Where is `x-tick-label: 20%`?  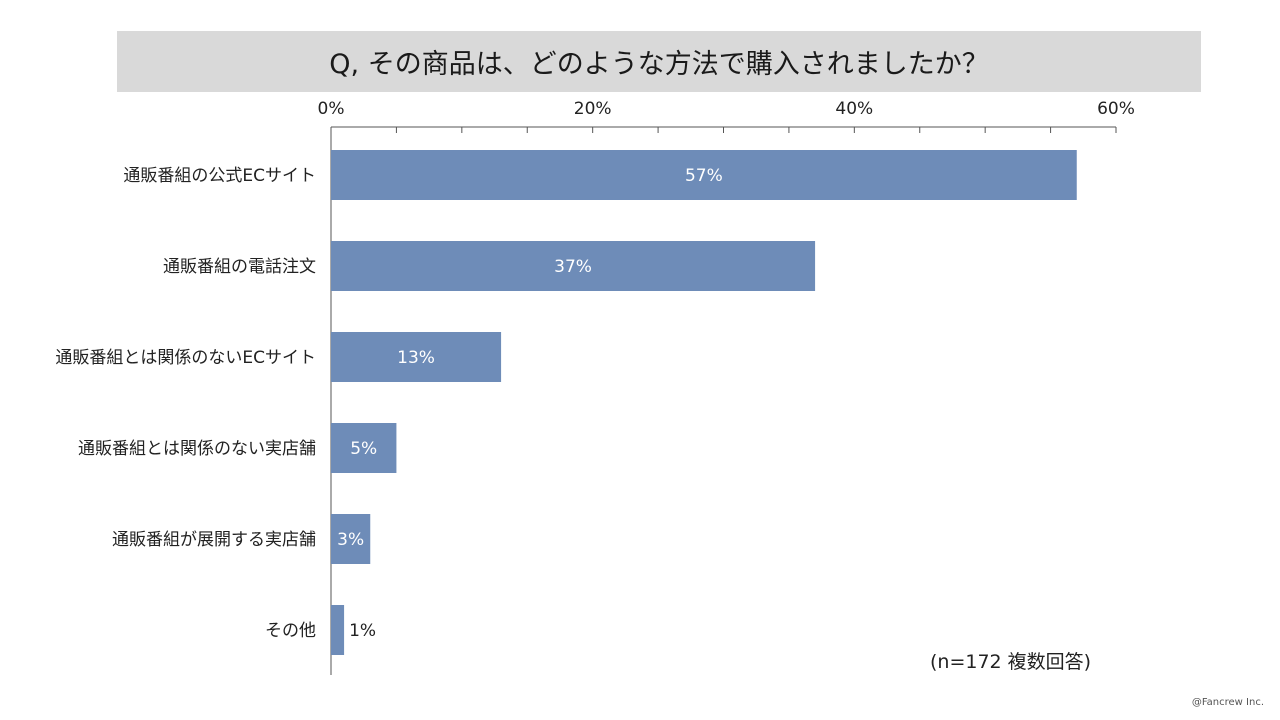 x-tick-label: 20% is located at coordinates (593, 109).